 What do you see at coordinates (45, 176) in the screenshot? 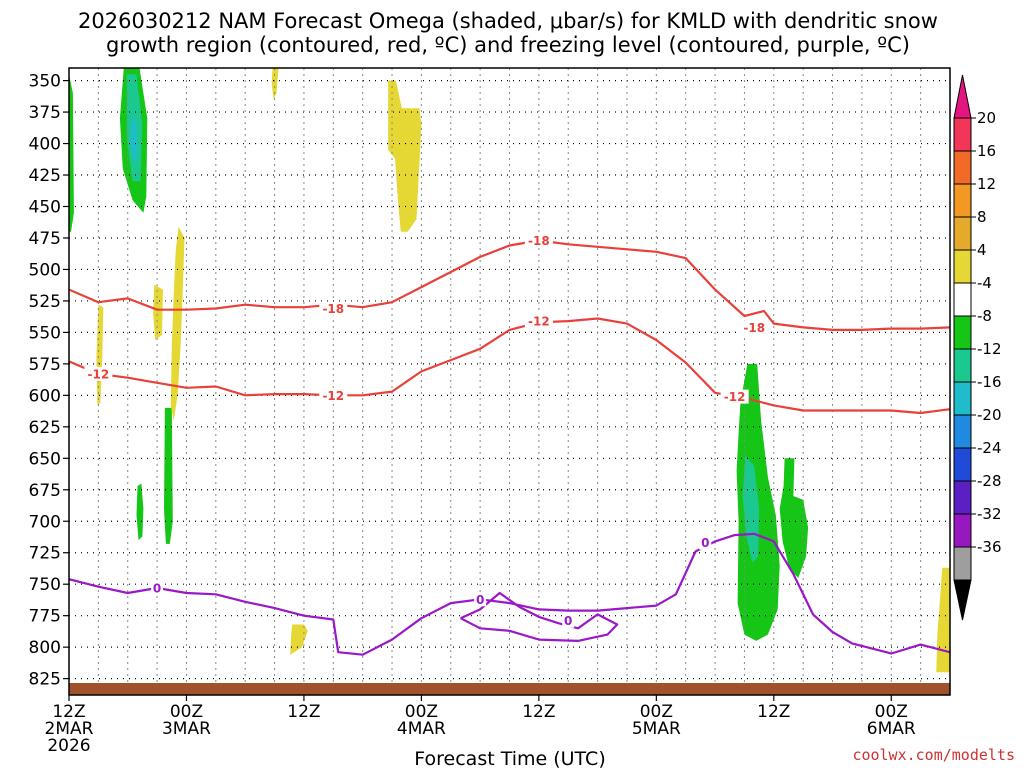
I see `y-tick-label: 425` at bounding box center [45, 176].